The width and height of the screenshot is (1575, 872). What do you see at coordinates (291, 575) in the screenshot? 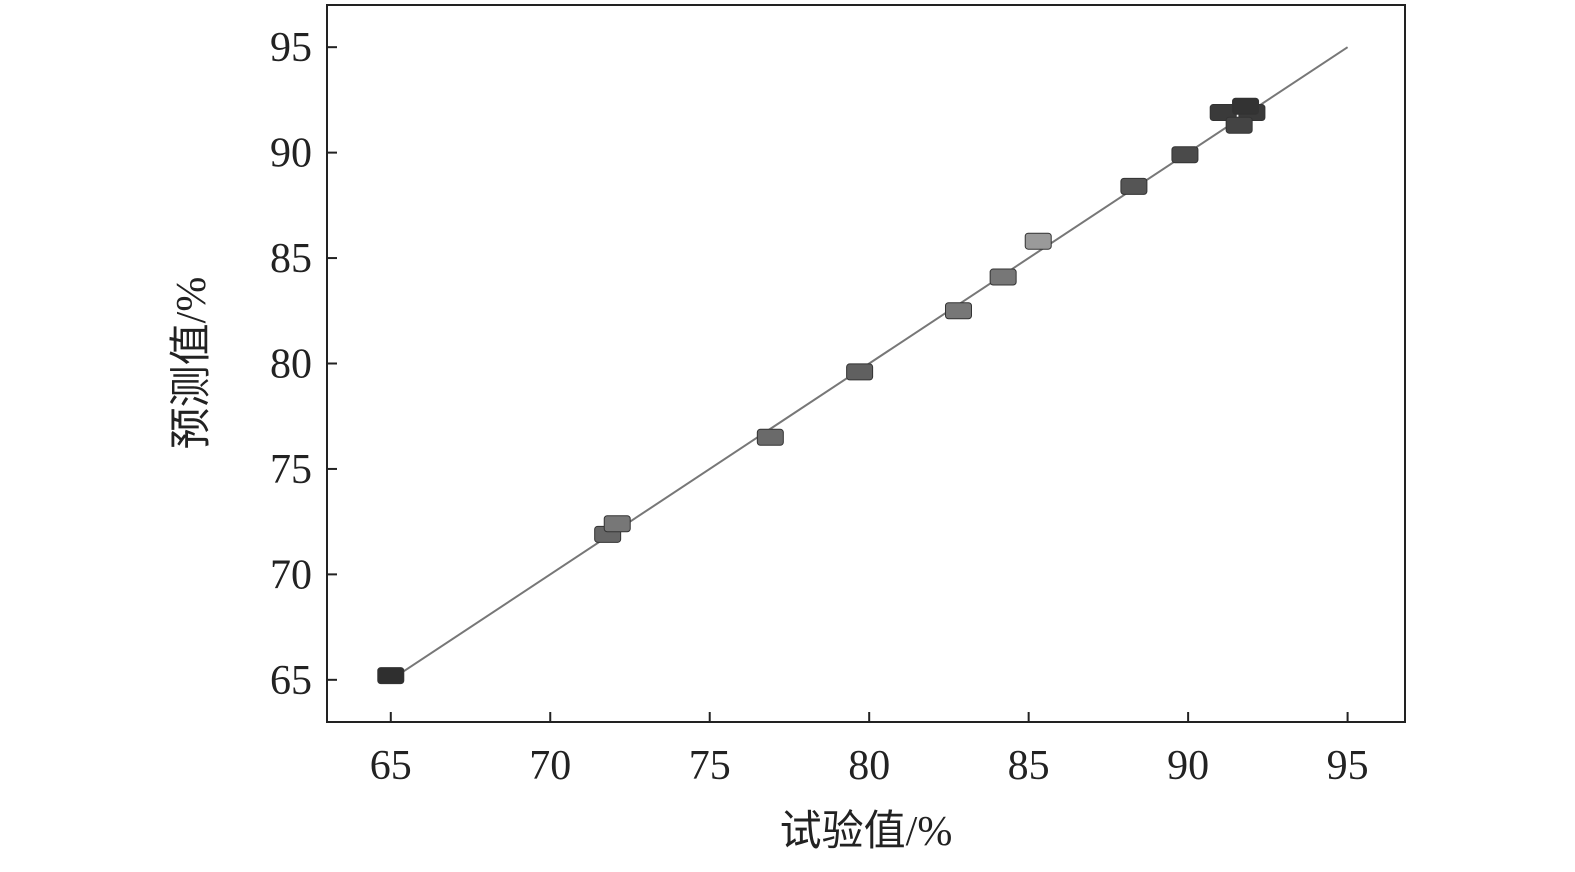
I see `y-tick-label: 70` at bounding box center [291, 575].